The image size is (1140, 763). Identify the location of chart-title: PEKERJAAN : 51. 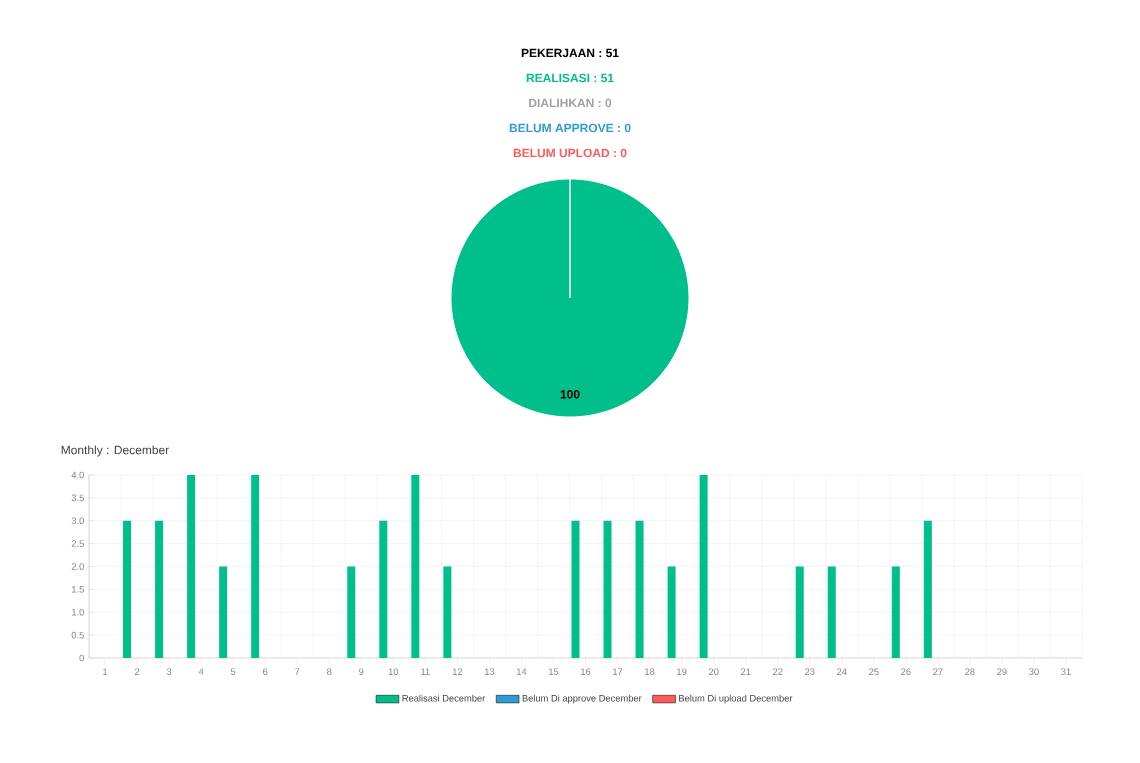
(570, 53).